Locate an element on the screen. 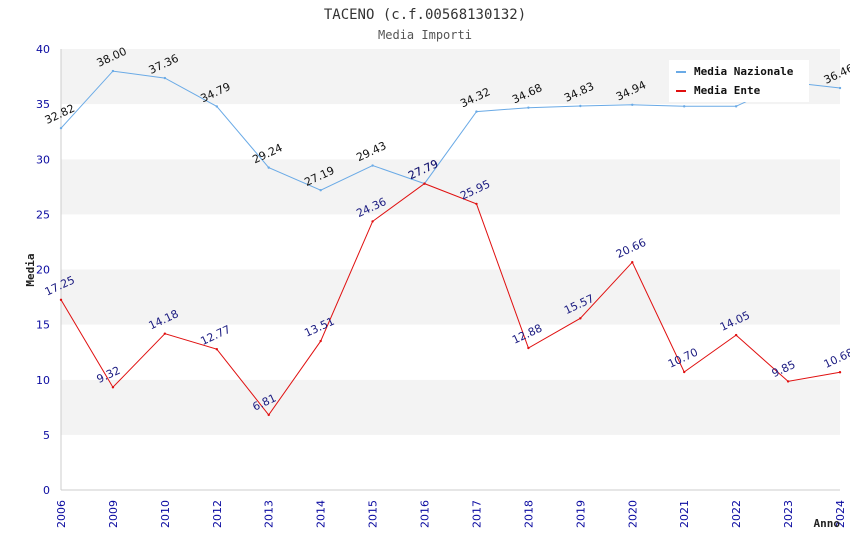  x-tick-label: 2024 is located at coordinates (840, 514).